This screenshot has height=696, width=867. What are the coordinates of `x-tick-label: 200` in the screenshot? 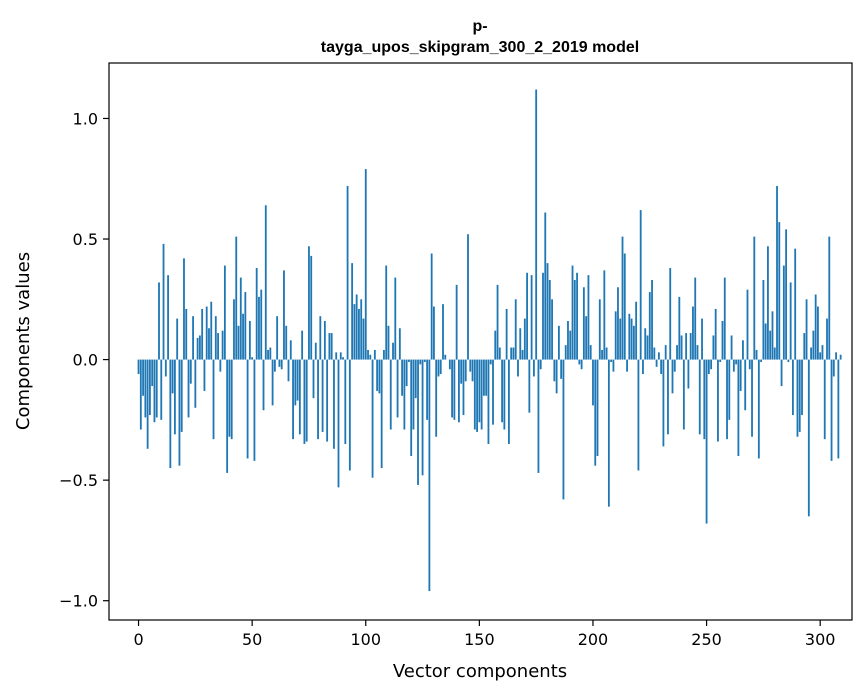 It's located at (593, 639).